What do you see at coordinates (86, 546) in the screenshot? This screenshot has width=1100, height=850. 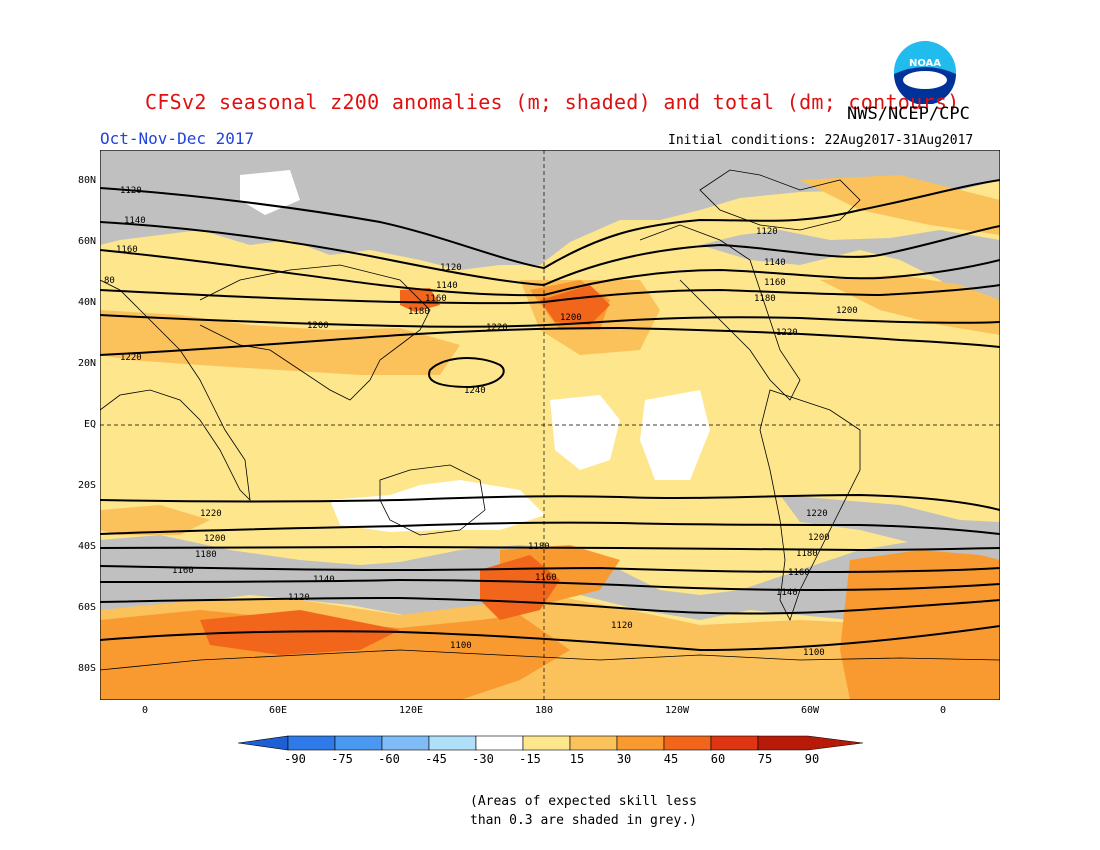 I see `lat-label: 40S` at bounding box center [86, 546].